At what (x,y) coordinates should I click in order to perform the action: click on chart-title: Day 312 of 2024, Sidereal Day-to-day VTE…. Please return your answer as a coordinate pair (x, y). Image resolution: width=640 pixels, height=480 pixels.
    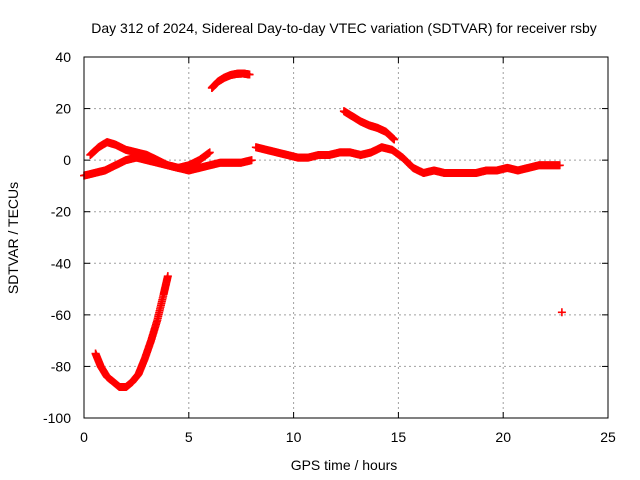
    Looking at the image, I should click on (344, 28).